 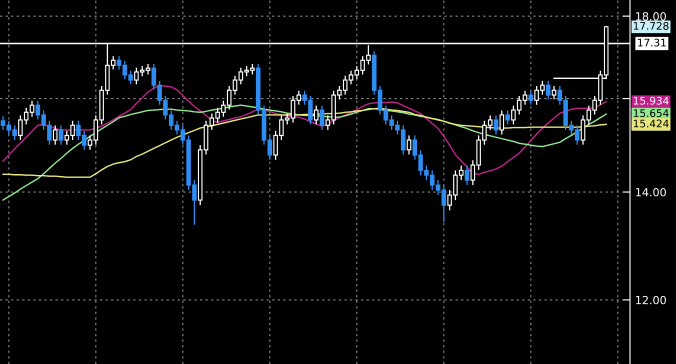 I want to click on y-tick-label: 14.00, so click(x=651, y=192).